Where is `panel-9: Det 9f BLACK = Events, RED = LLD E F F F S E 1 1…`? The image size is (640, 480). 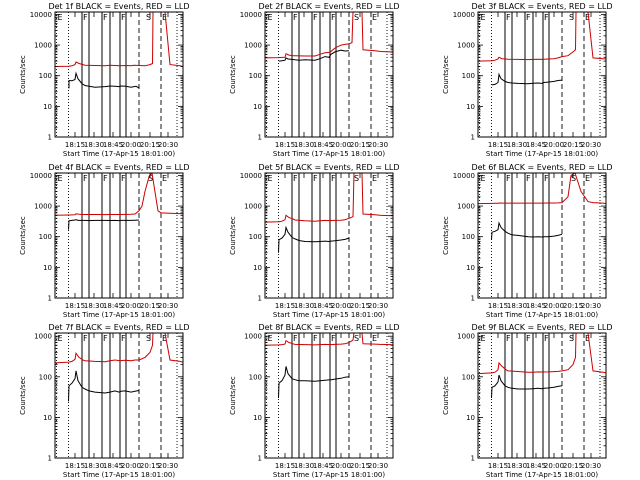 panel-9: Det 9f BLACK = Events, RED = LLD E F F F S E 1 1… is located at coordinates (527, 401).